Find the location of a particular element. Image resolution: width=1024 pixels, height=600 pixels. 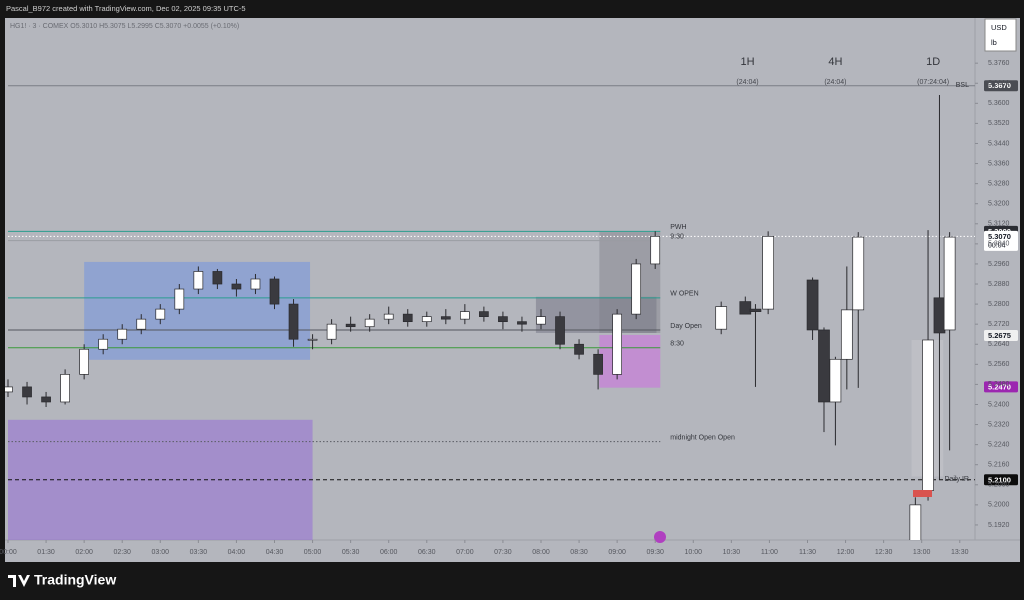

y-tick-label: 5.2320 is located at coordinates (999, 424).